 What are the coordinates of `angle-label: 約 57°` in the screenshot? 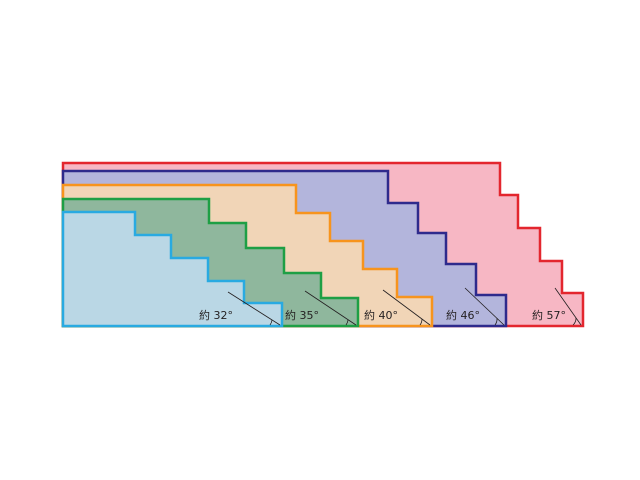 It's located at (549, 315).